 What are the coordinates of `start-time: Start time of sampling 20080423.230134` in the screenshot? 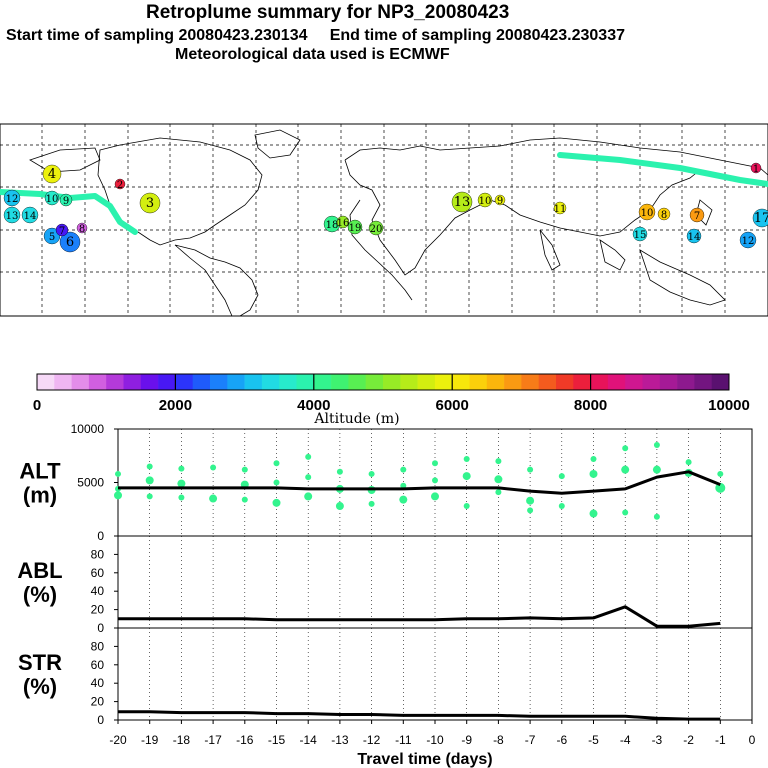 It's located at (157, 35).